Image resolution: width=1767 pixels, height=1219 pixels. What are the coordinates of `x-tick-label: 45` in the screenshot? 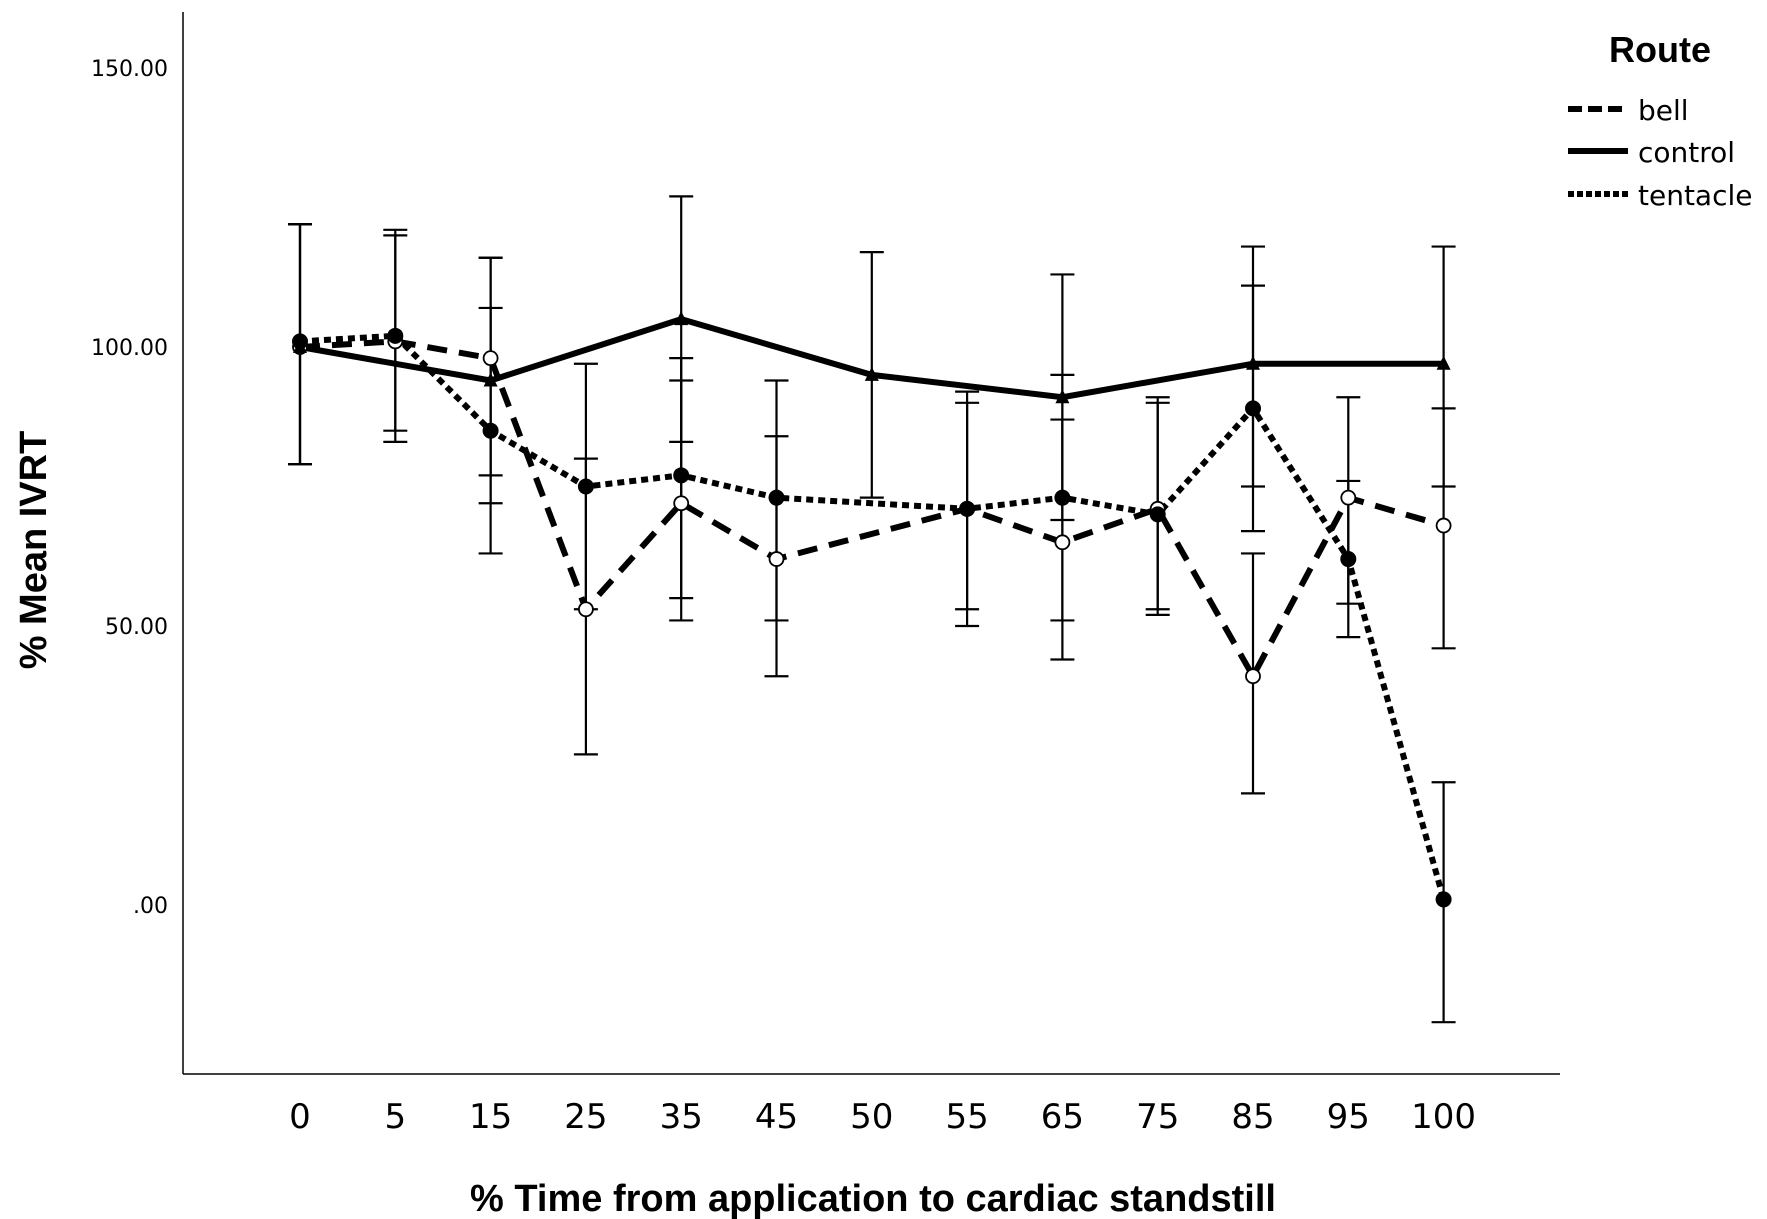 It's located at (776, 1117).